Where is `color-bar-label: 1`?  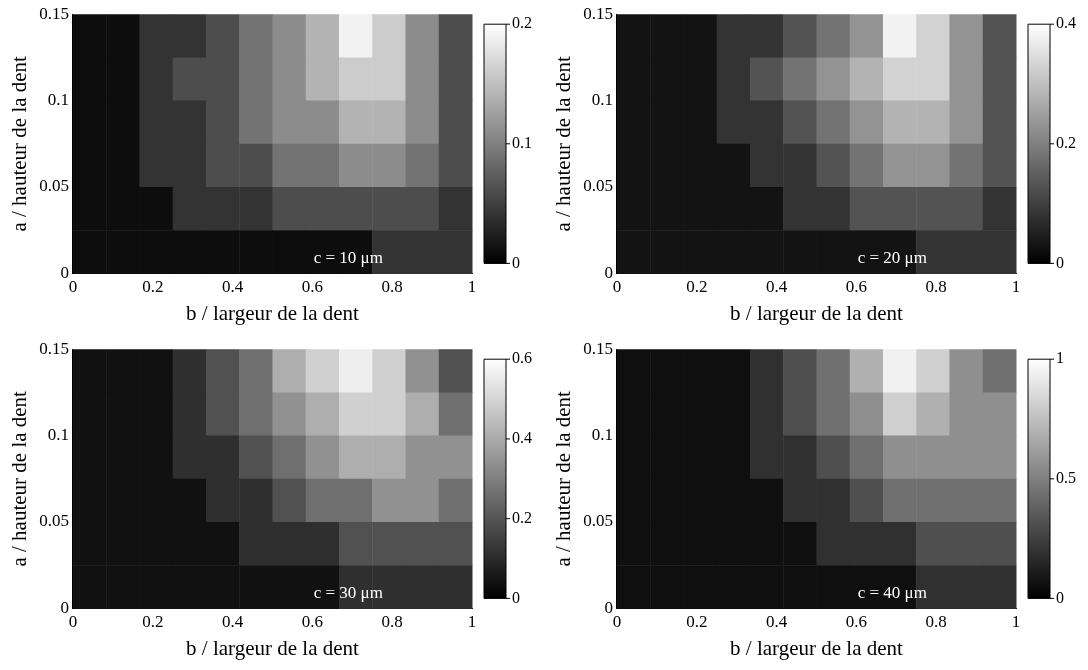
color-bar-label: 1 is located at coordinates (1060, 358).